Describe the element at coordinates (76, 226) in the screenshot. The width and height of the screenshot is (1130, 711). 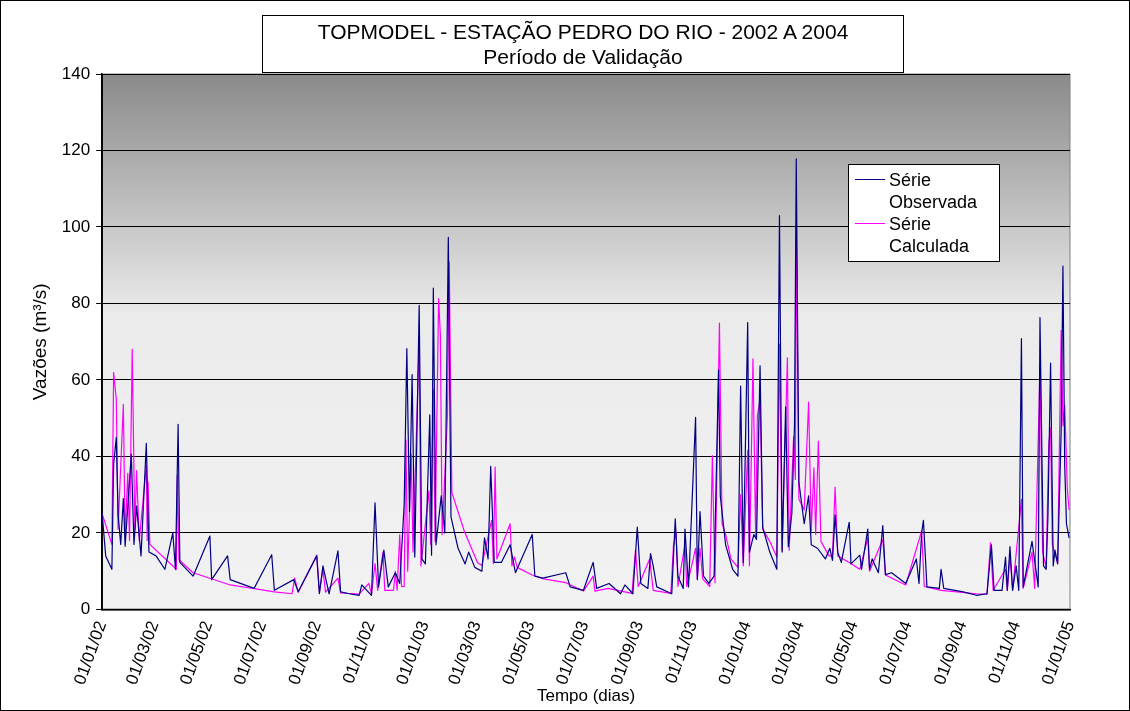
I see `y-tick-label: 100` at that location.